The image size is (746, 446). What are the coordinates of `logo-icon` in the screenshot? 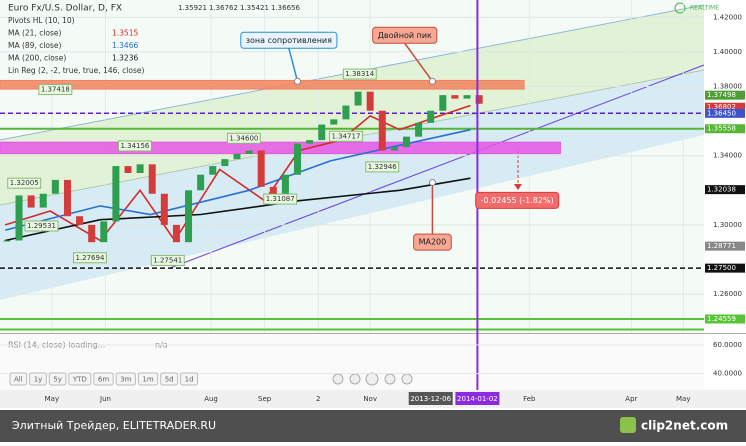 It's located at (628, 425).